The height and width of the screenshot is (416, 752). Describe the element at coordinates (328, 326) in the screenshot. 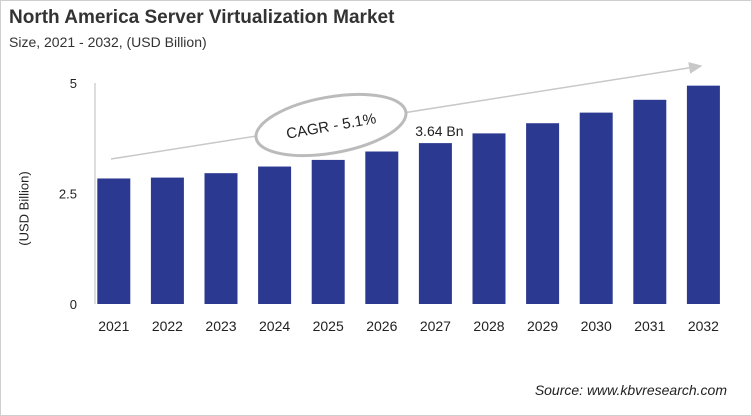

I see `x-tick-label: 2025` at that location.